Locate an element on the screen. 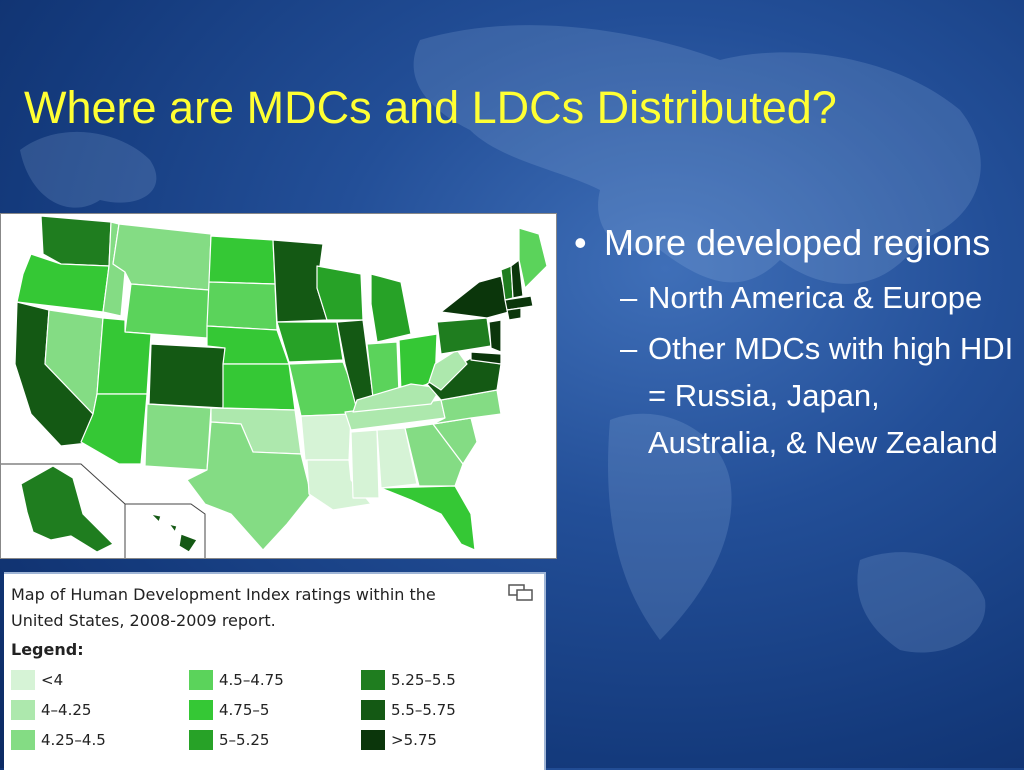  state-massachusetts is located at coordinates (519, 303).